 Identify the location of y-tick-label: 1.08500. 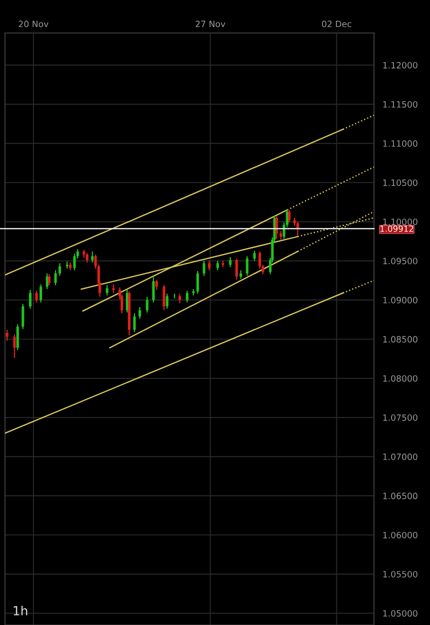
(400, 339).